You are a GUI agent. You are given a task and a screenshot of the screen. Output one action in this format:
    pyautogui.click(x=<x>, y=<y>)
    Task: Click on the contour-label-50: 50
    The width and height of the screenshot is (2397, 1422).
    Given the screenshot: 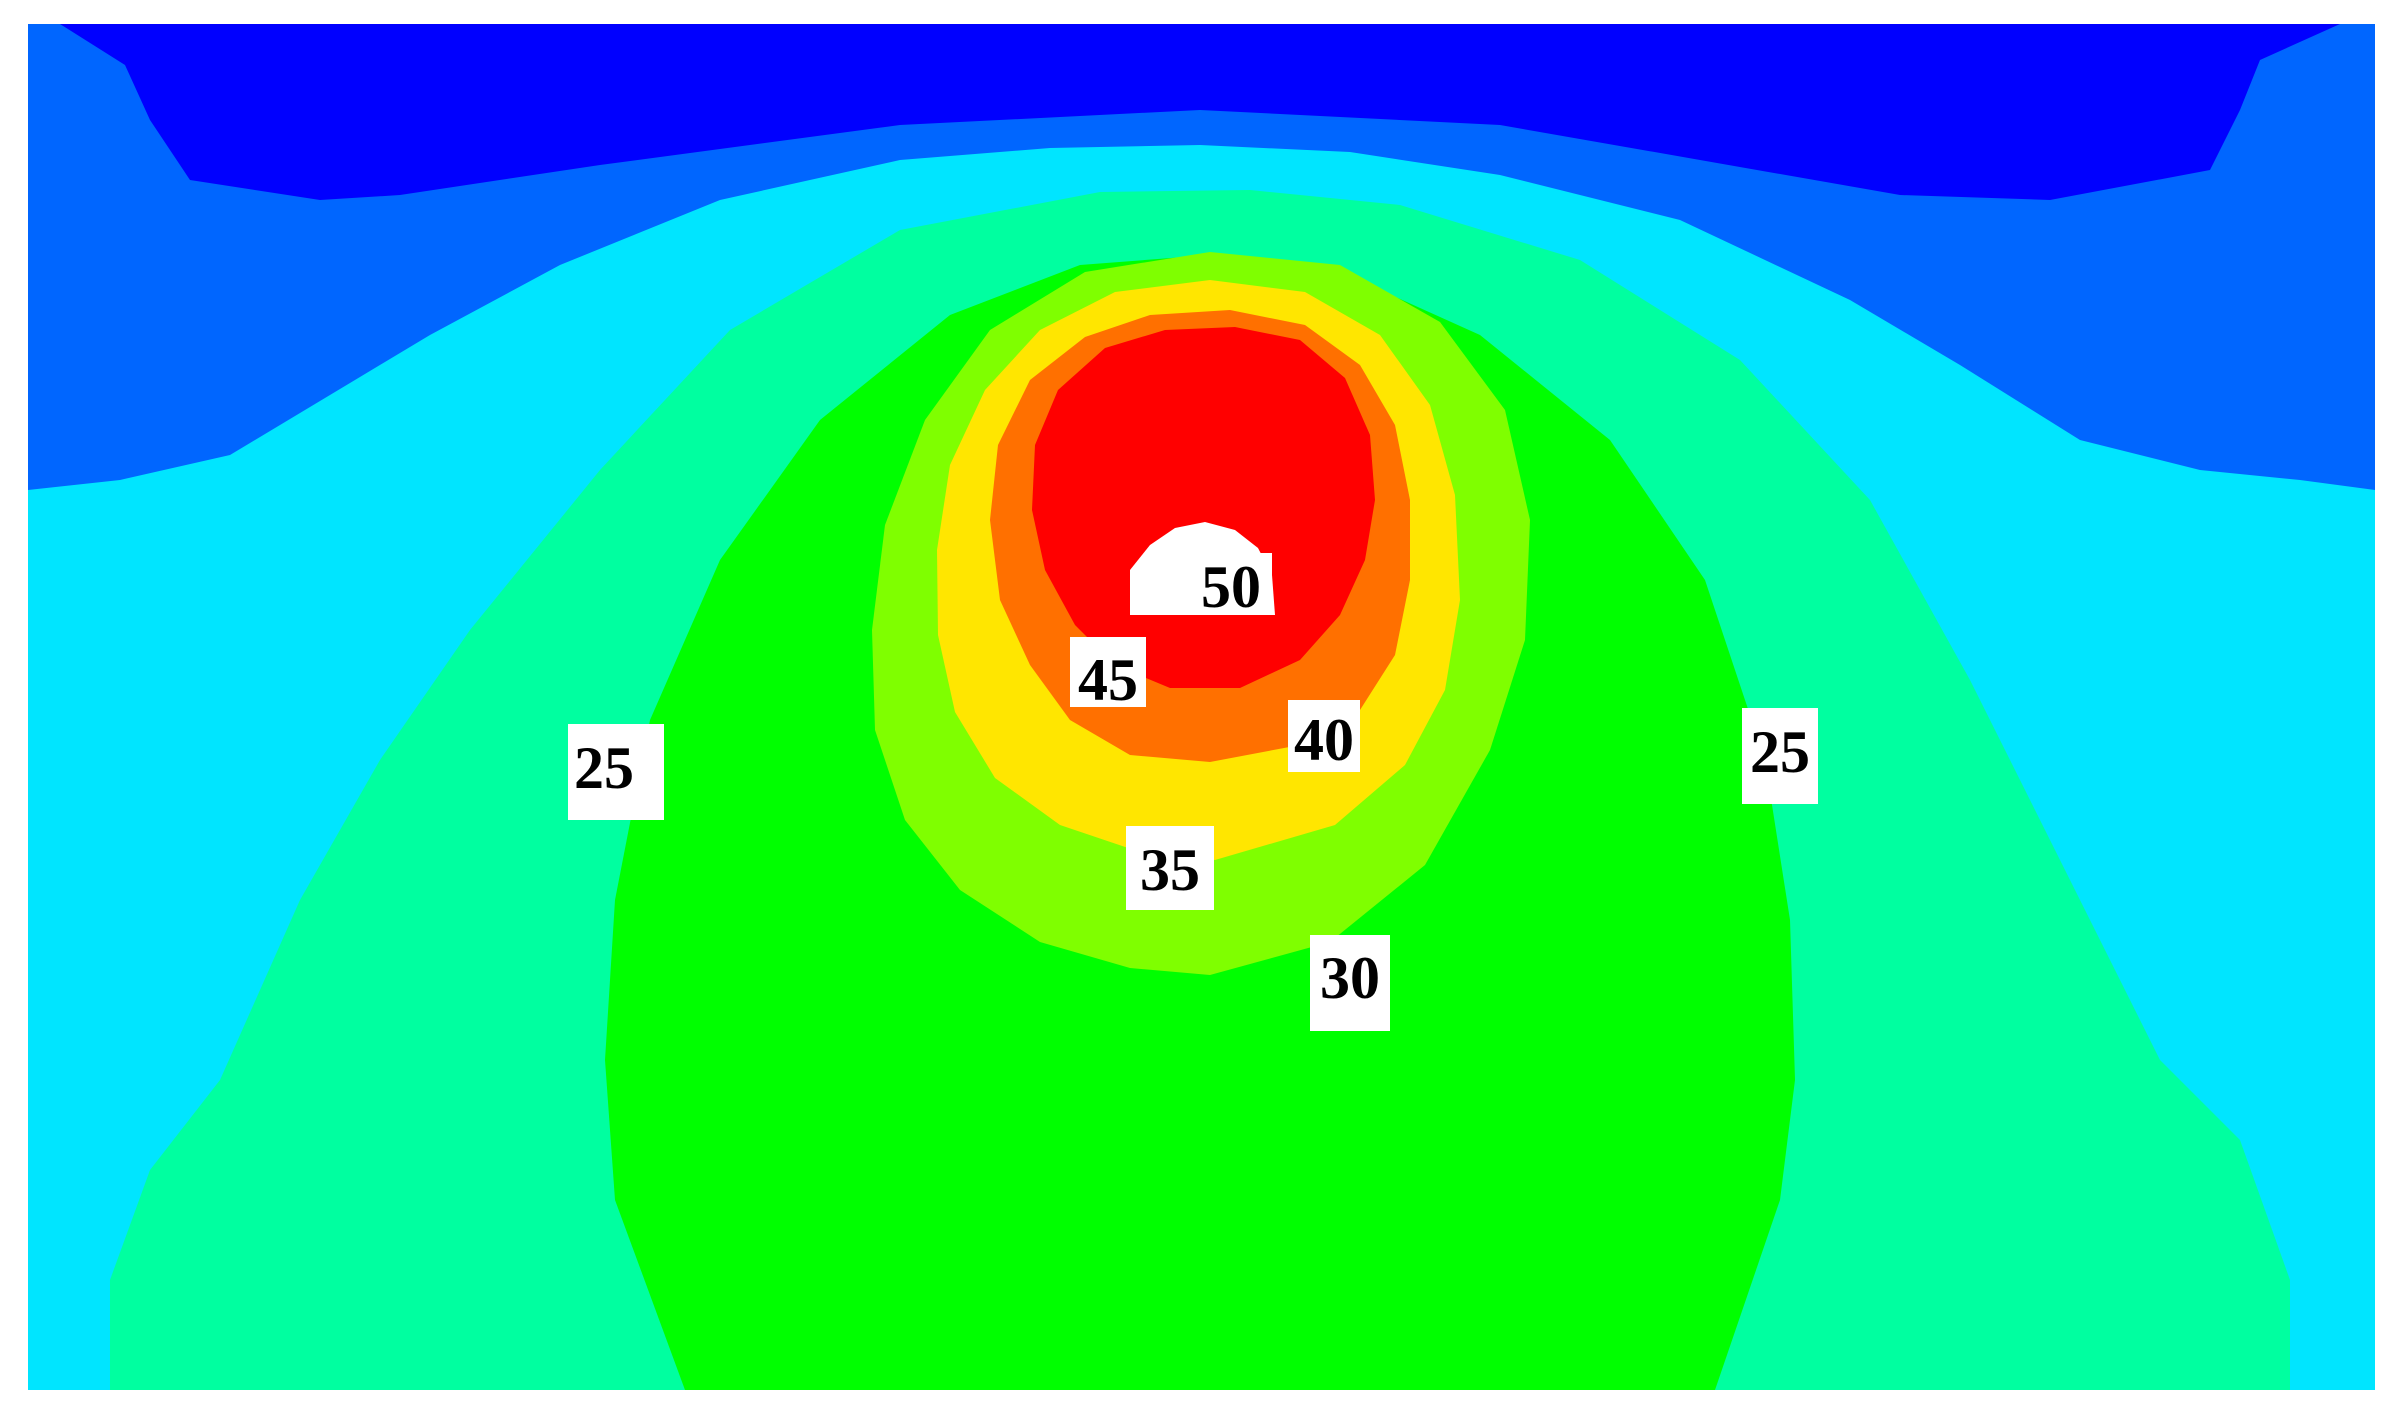 What is the action you would take?
    pyautogui.click(x=1231, y=586)
    